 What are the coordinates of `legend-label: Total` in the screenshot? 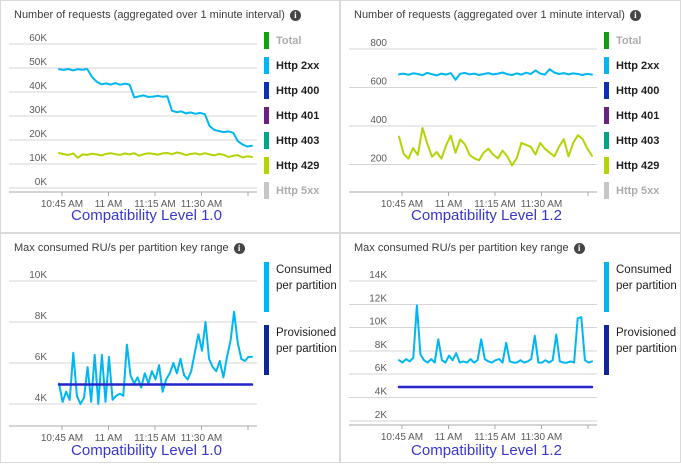 It's located at (289, 40).